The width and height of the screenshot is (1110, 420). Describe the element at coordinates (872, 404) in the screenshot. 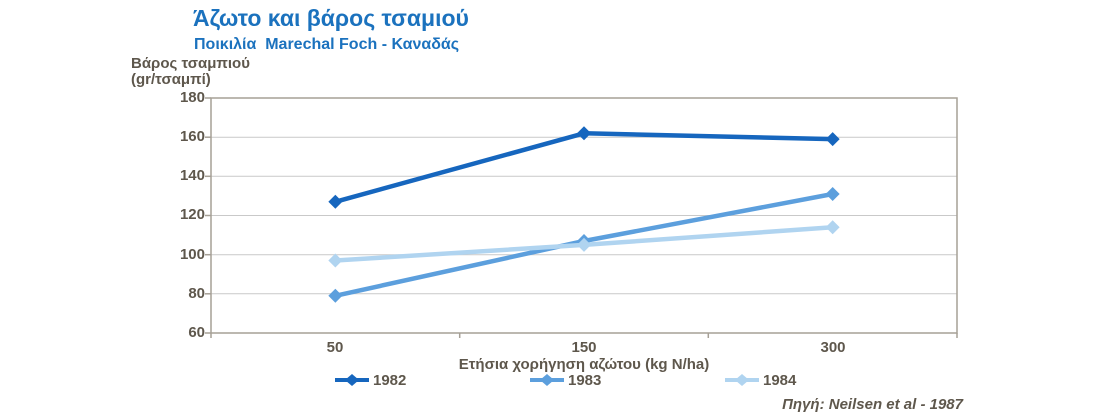

I see `source-citation: Πηγή: Neilsen et al - 1987` at that location.